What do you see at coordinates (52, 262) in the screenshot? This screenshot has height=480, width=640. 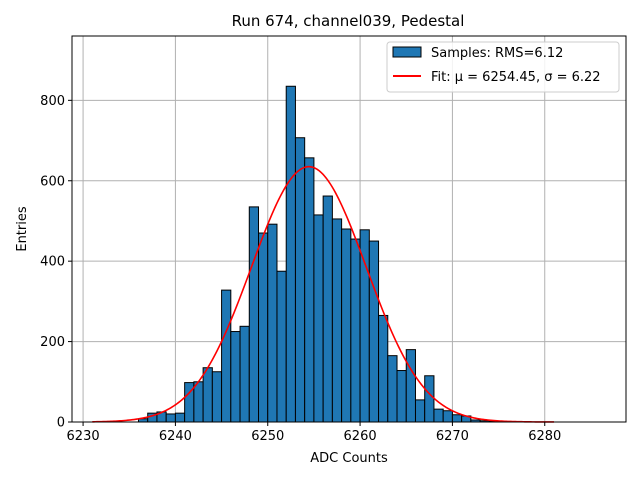 I see `y-tick-label: 400` at bounding box center [52, 262].